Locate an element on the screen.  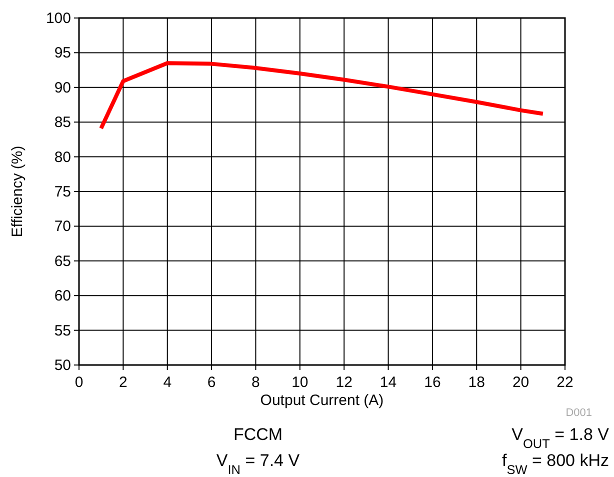
x-tick-label: 8 is located at coordinates (256, 382).